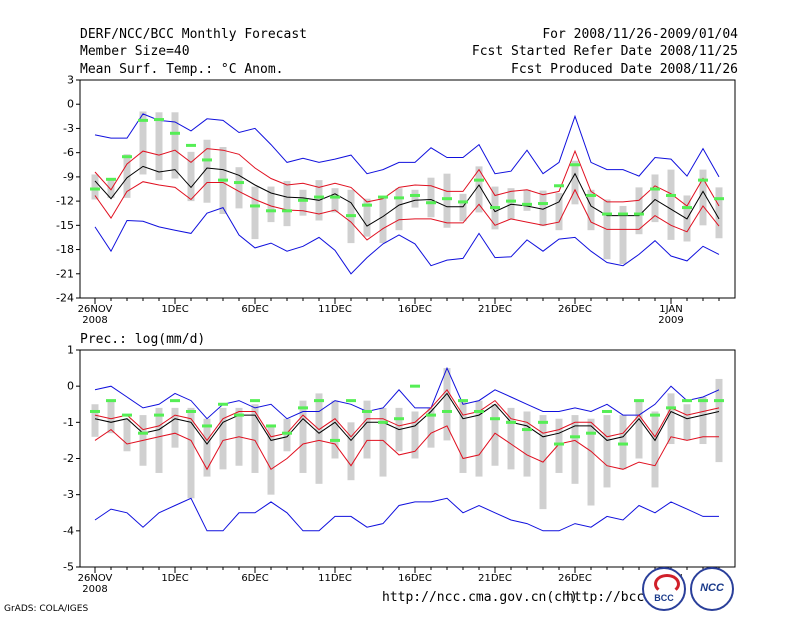 The height and width of the screenshot is (618, 800). What do you see at coordinates (46, 609) in the screenshot?
I see `grads-credit: GrADS: COLA/IGES` at bounding box center [46, 609].